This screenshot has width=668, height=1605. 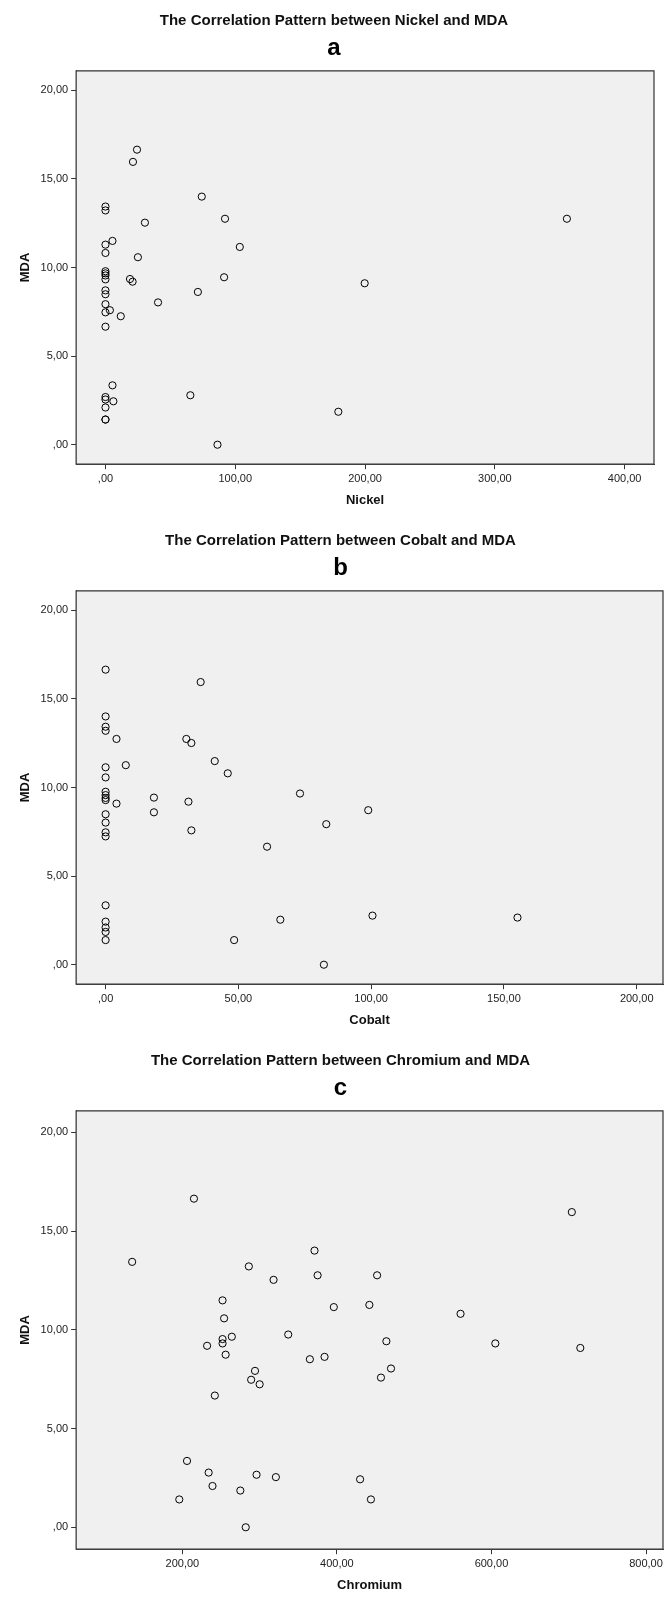 What do you see at coordinates (370, 1019) in the screenshot?
I see `x-axis-title: Cobalt` at bounding box center [370, 1019].